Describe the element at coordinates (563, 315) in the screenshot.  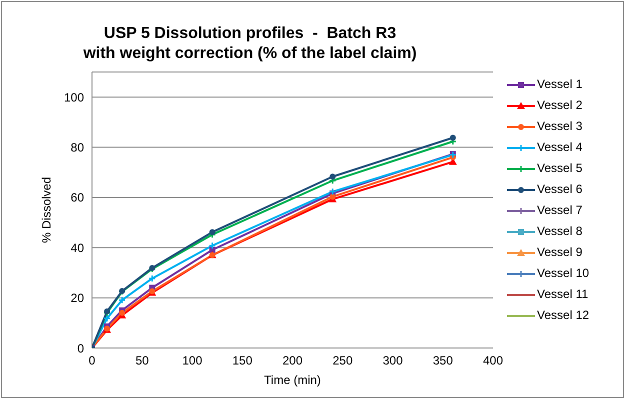
I see `legend-label: Vessel 12` at that location.